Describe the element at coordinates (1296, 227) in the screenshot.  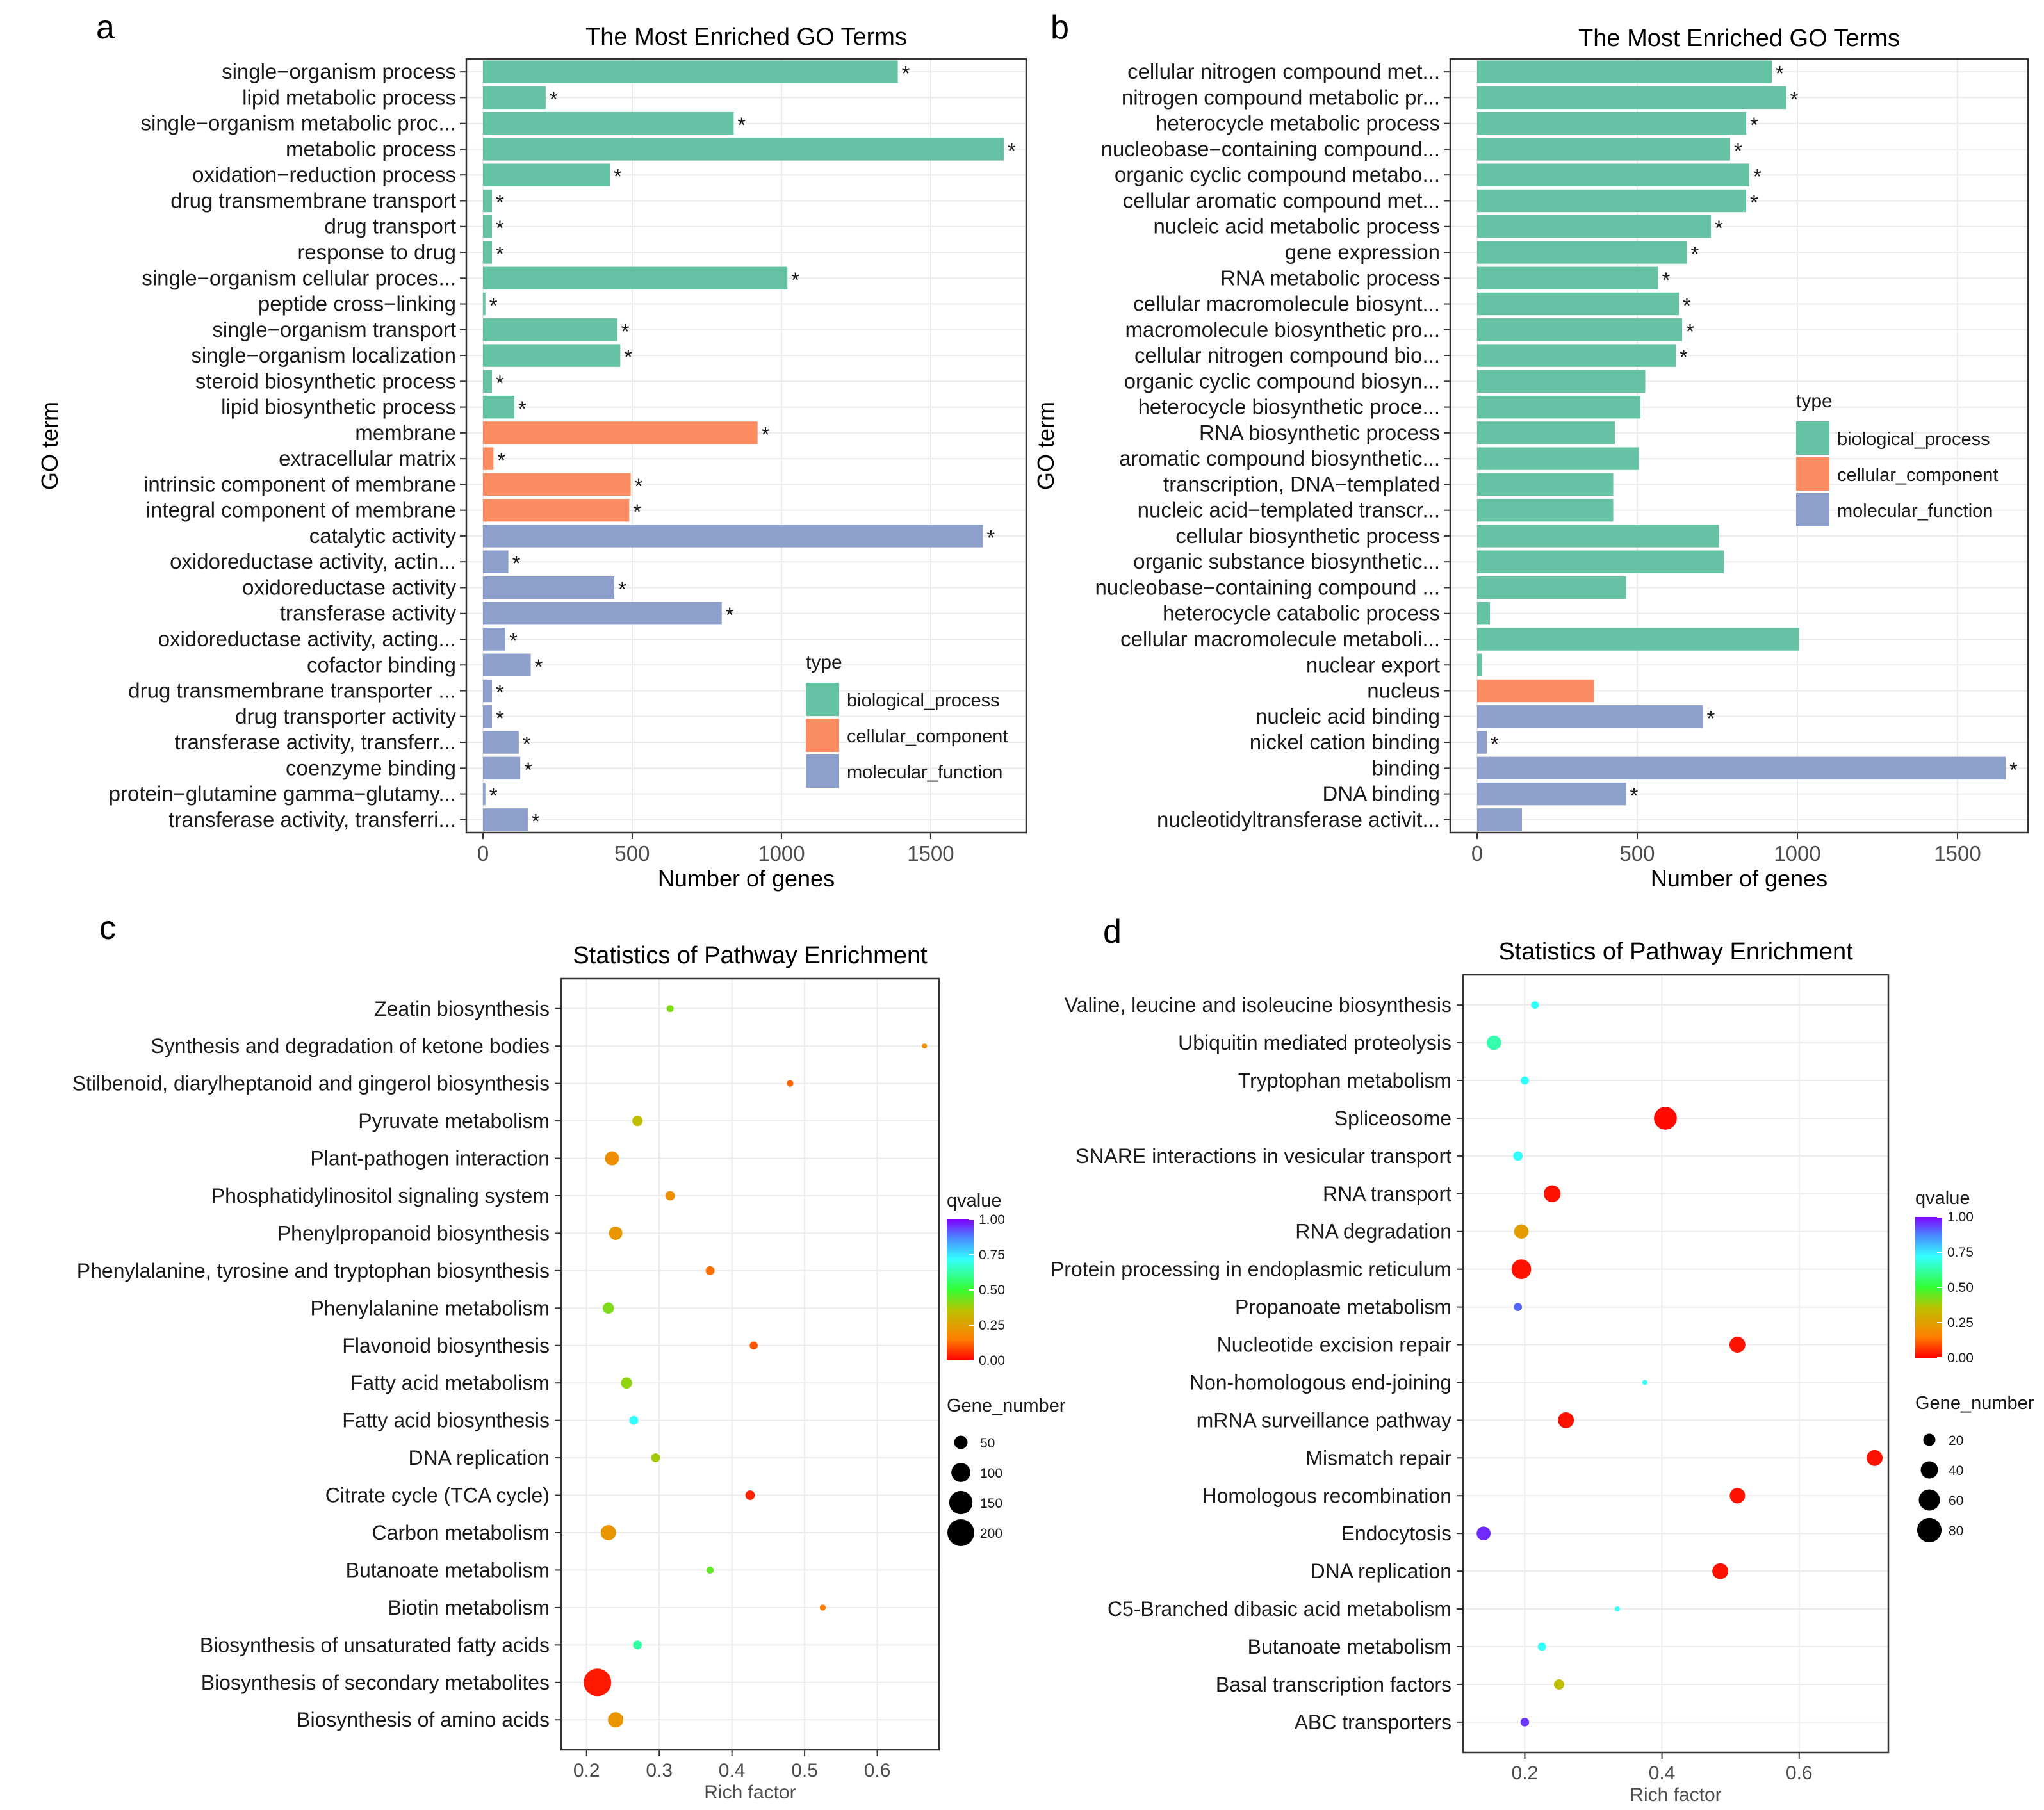
I see `category-label: nucleic acid metabolic process` at that location.